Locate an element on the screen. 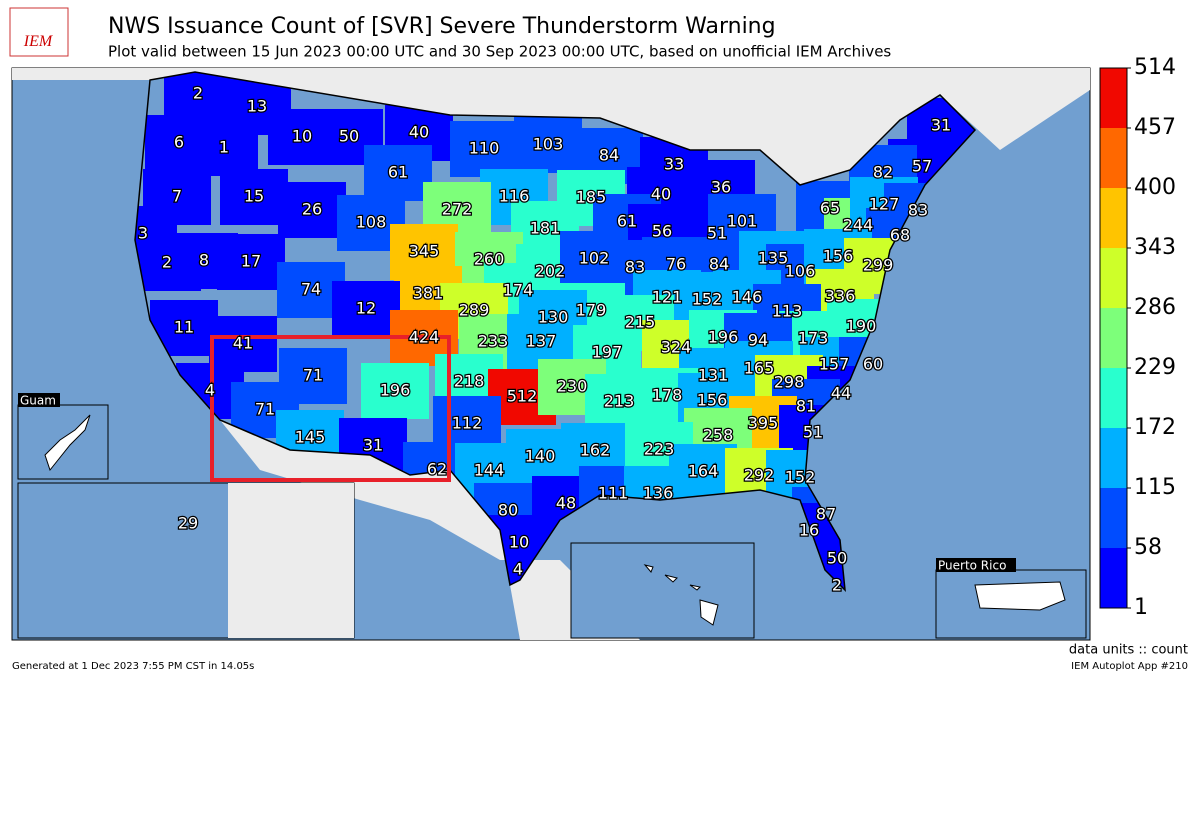 The width and height of the screenshot is (1200, 821). count-label: 130 is located at coordinates (553, 317).